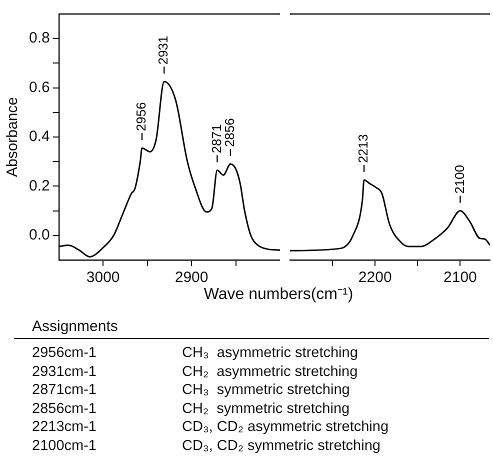  I want to click on text: 2871cm-1, so click(65, 390).